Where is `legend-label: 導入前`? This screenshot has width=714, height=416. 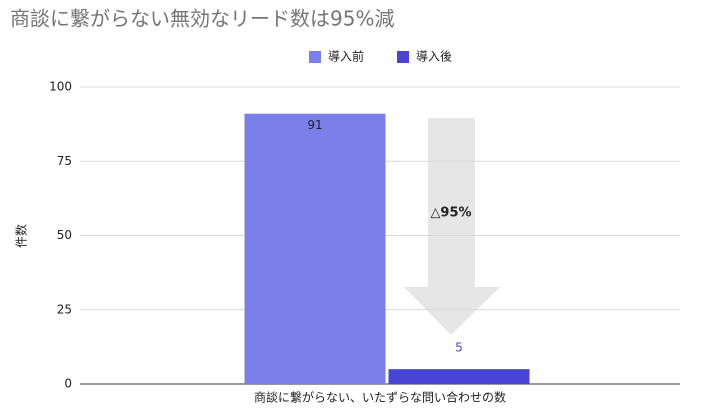 legend-label: 導入前 is located at coordinates (346, 56).